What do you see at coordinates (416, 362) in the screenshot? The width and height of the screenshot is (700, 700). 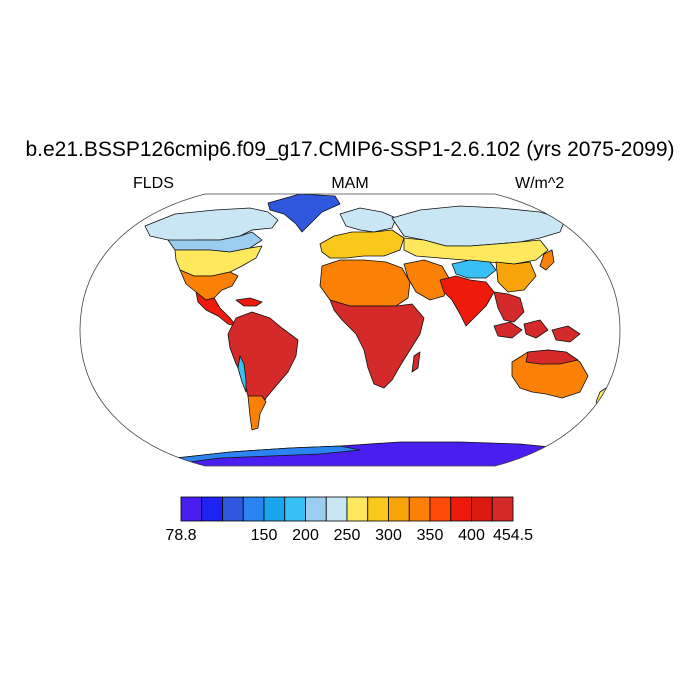 I see `madagascar` at bounding box center [416, 362].